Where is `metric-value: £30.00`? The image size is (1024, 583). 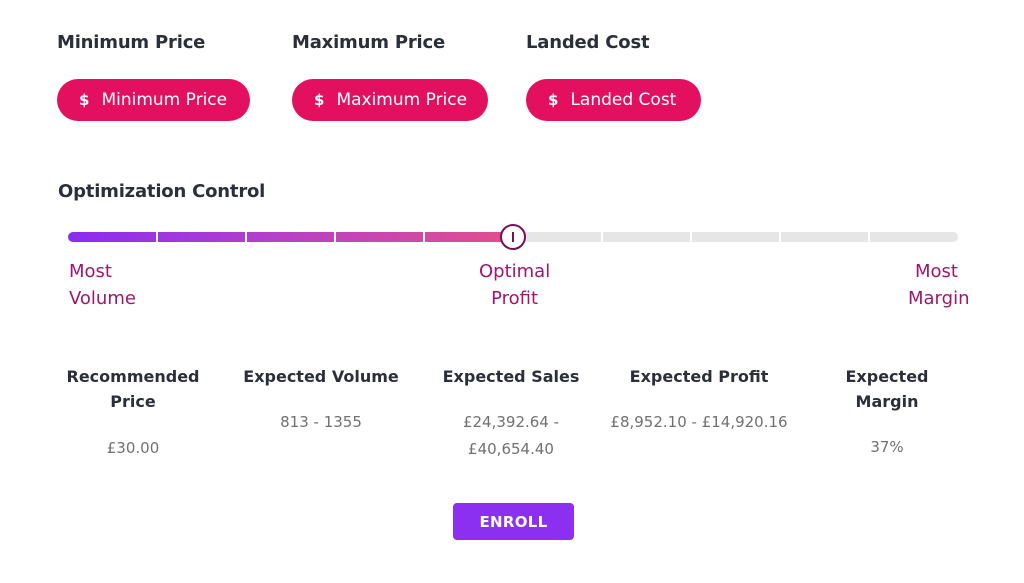 metric-value: £30.00 is located at coordinates (133, 448).